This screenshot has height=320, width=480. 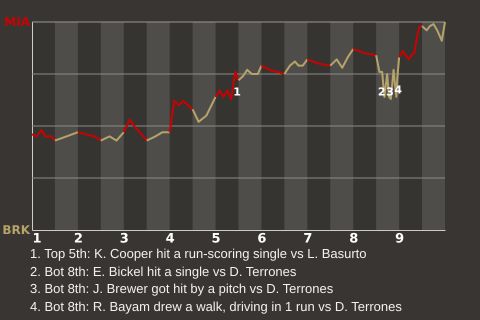 I want to click on text: 3. Bot 8th: J. Brewer got hit by a pitch vs D. Terrones, so click(x=182, y=289).